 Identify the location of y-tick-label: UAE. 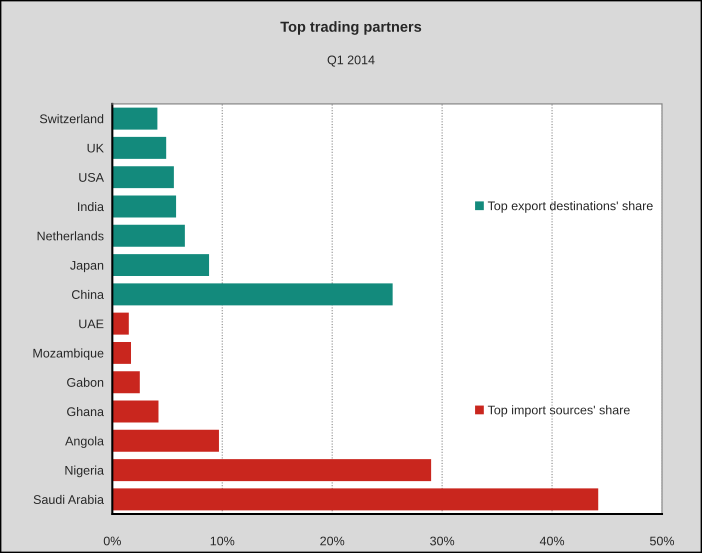
(91, 324).